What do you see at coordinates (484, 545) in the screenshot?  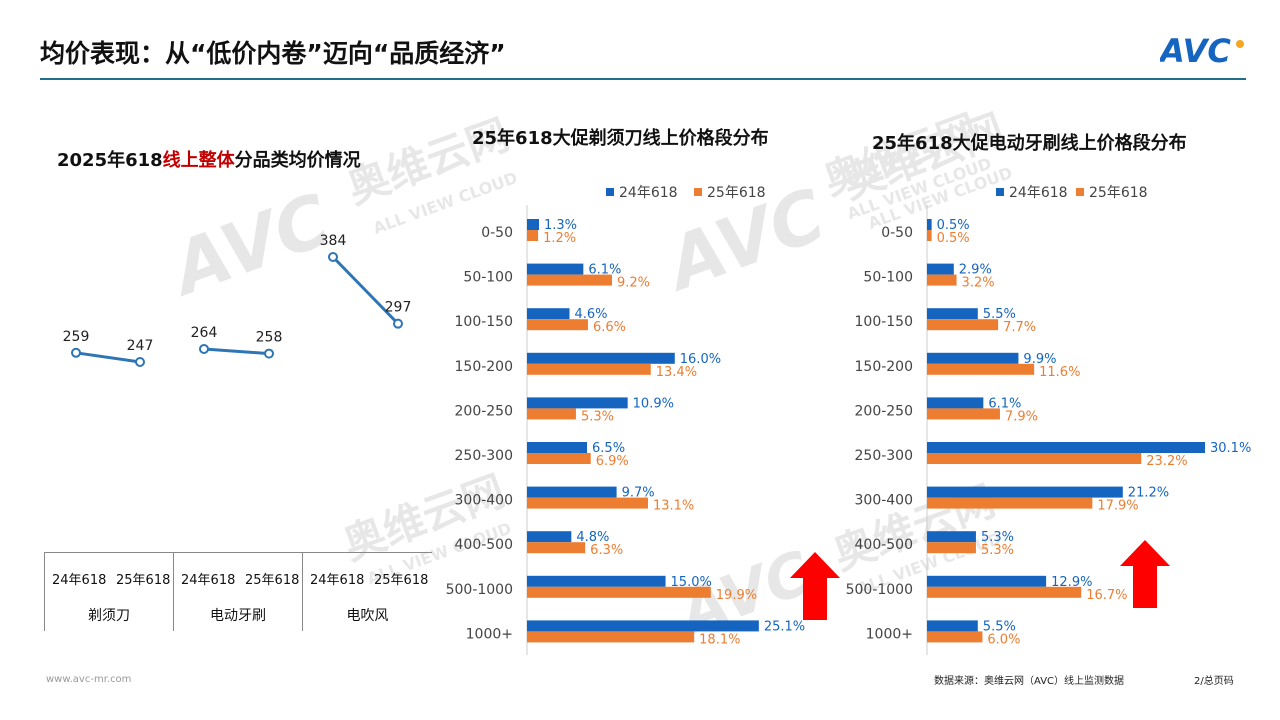 I see `category-label: 400-500` at bounding box center [484, 545].